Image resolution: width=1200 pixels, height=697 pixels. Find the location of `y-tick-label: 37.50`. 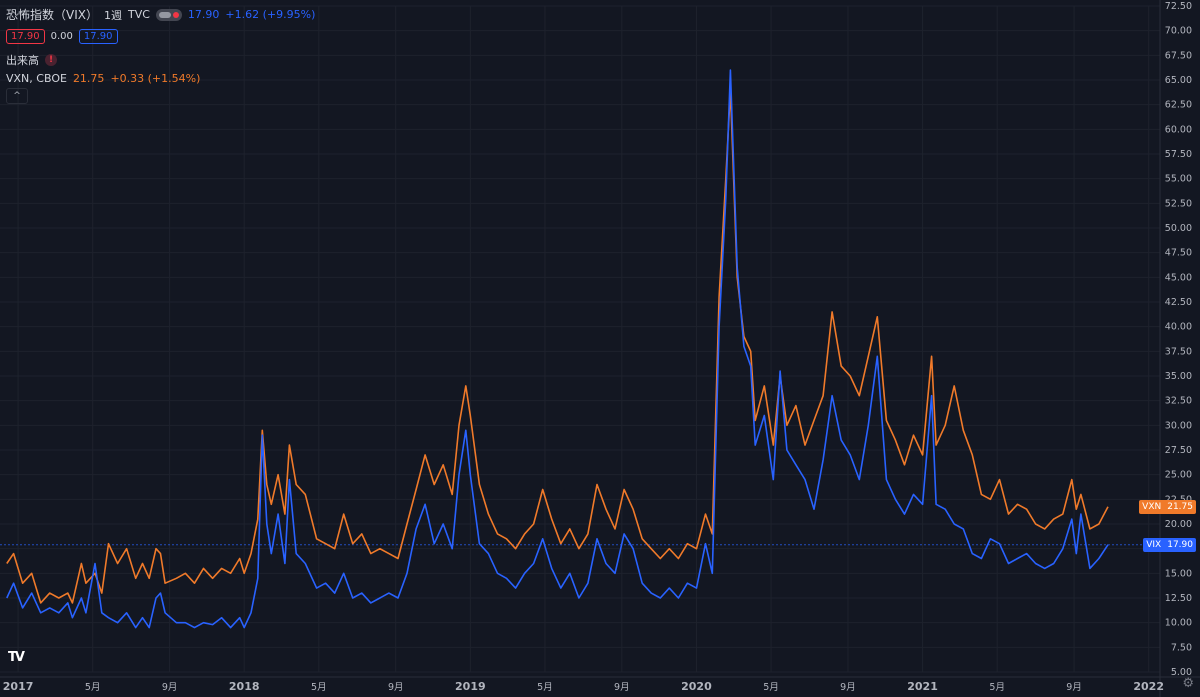

y-tick-label: 37.50 is located at coordinates (1178, 351).